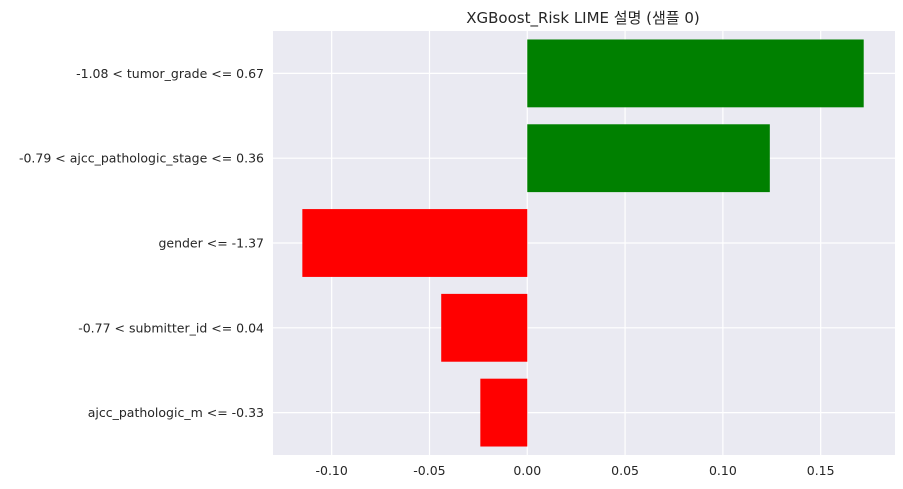  Describe the element at coordinates (527, 470) in the screenshot. I see `x-tick-label: 0.00` at that location.